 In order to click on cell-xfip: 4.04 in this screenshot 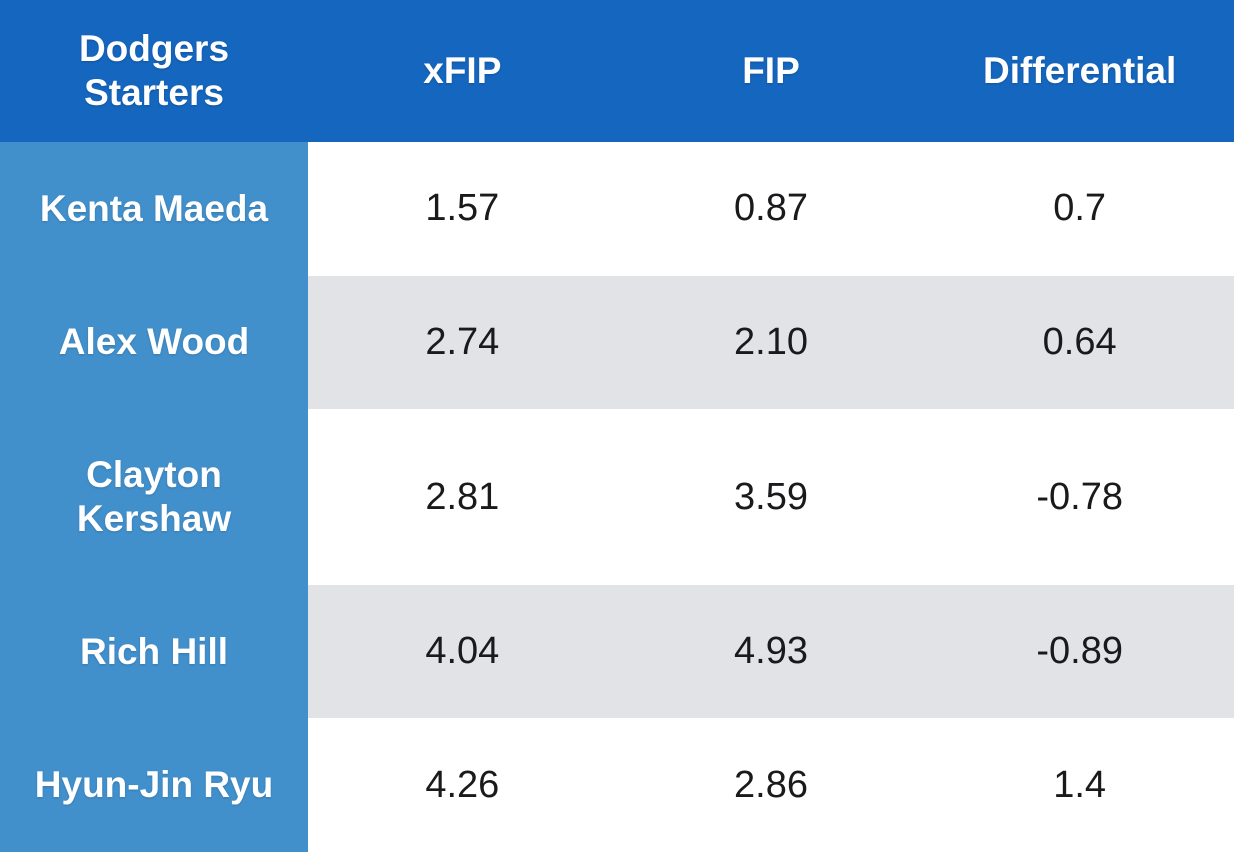, I will do `click(462, 651)`.